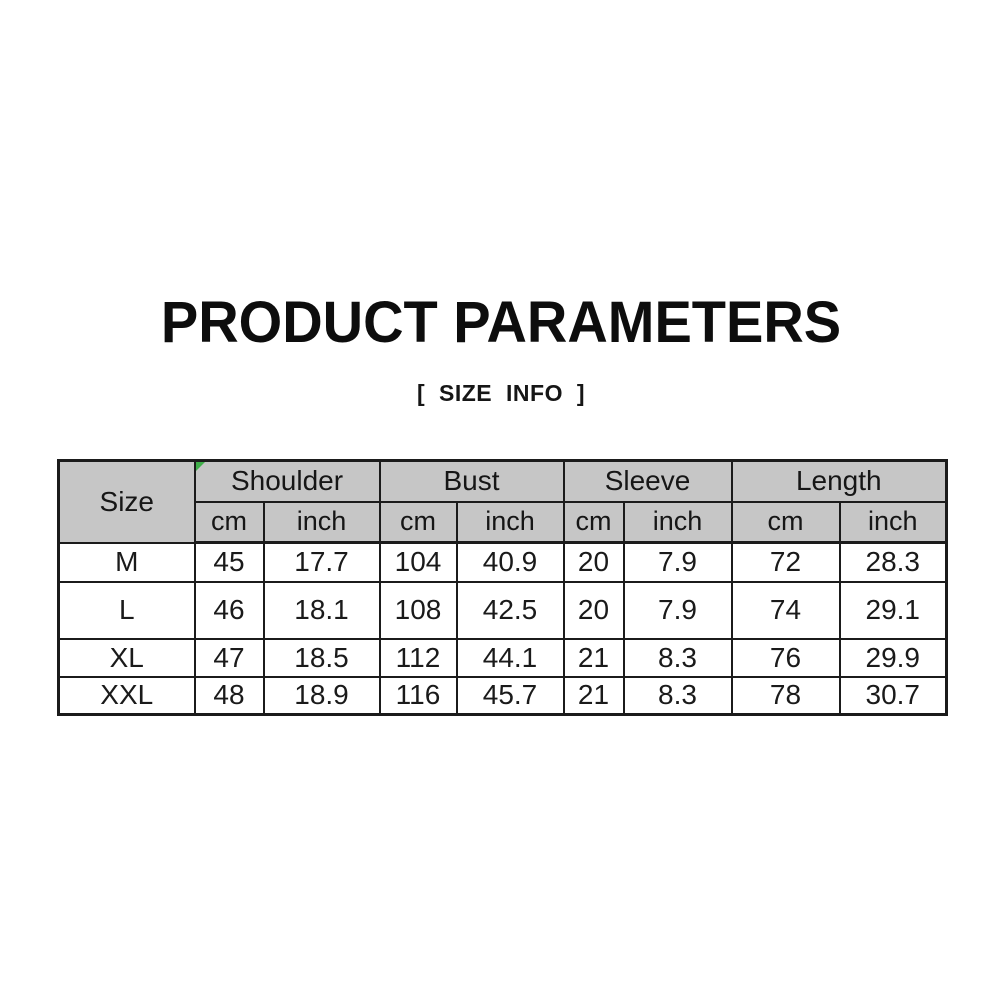 This screenshot has width=1002, height=1002. I want to click on cell-flag-icon, so click(200, 466).